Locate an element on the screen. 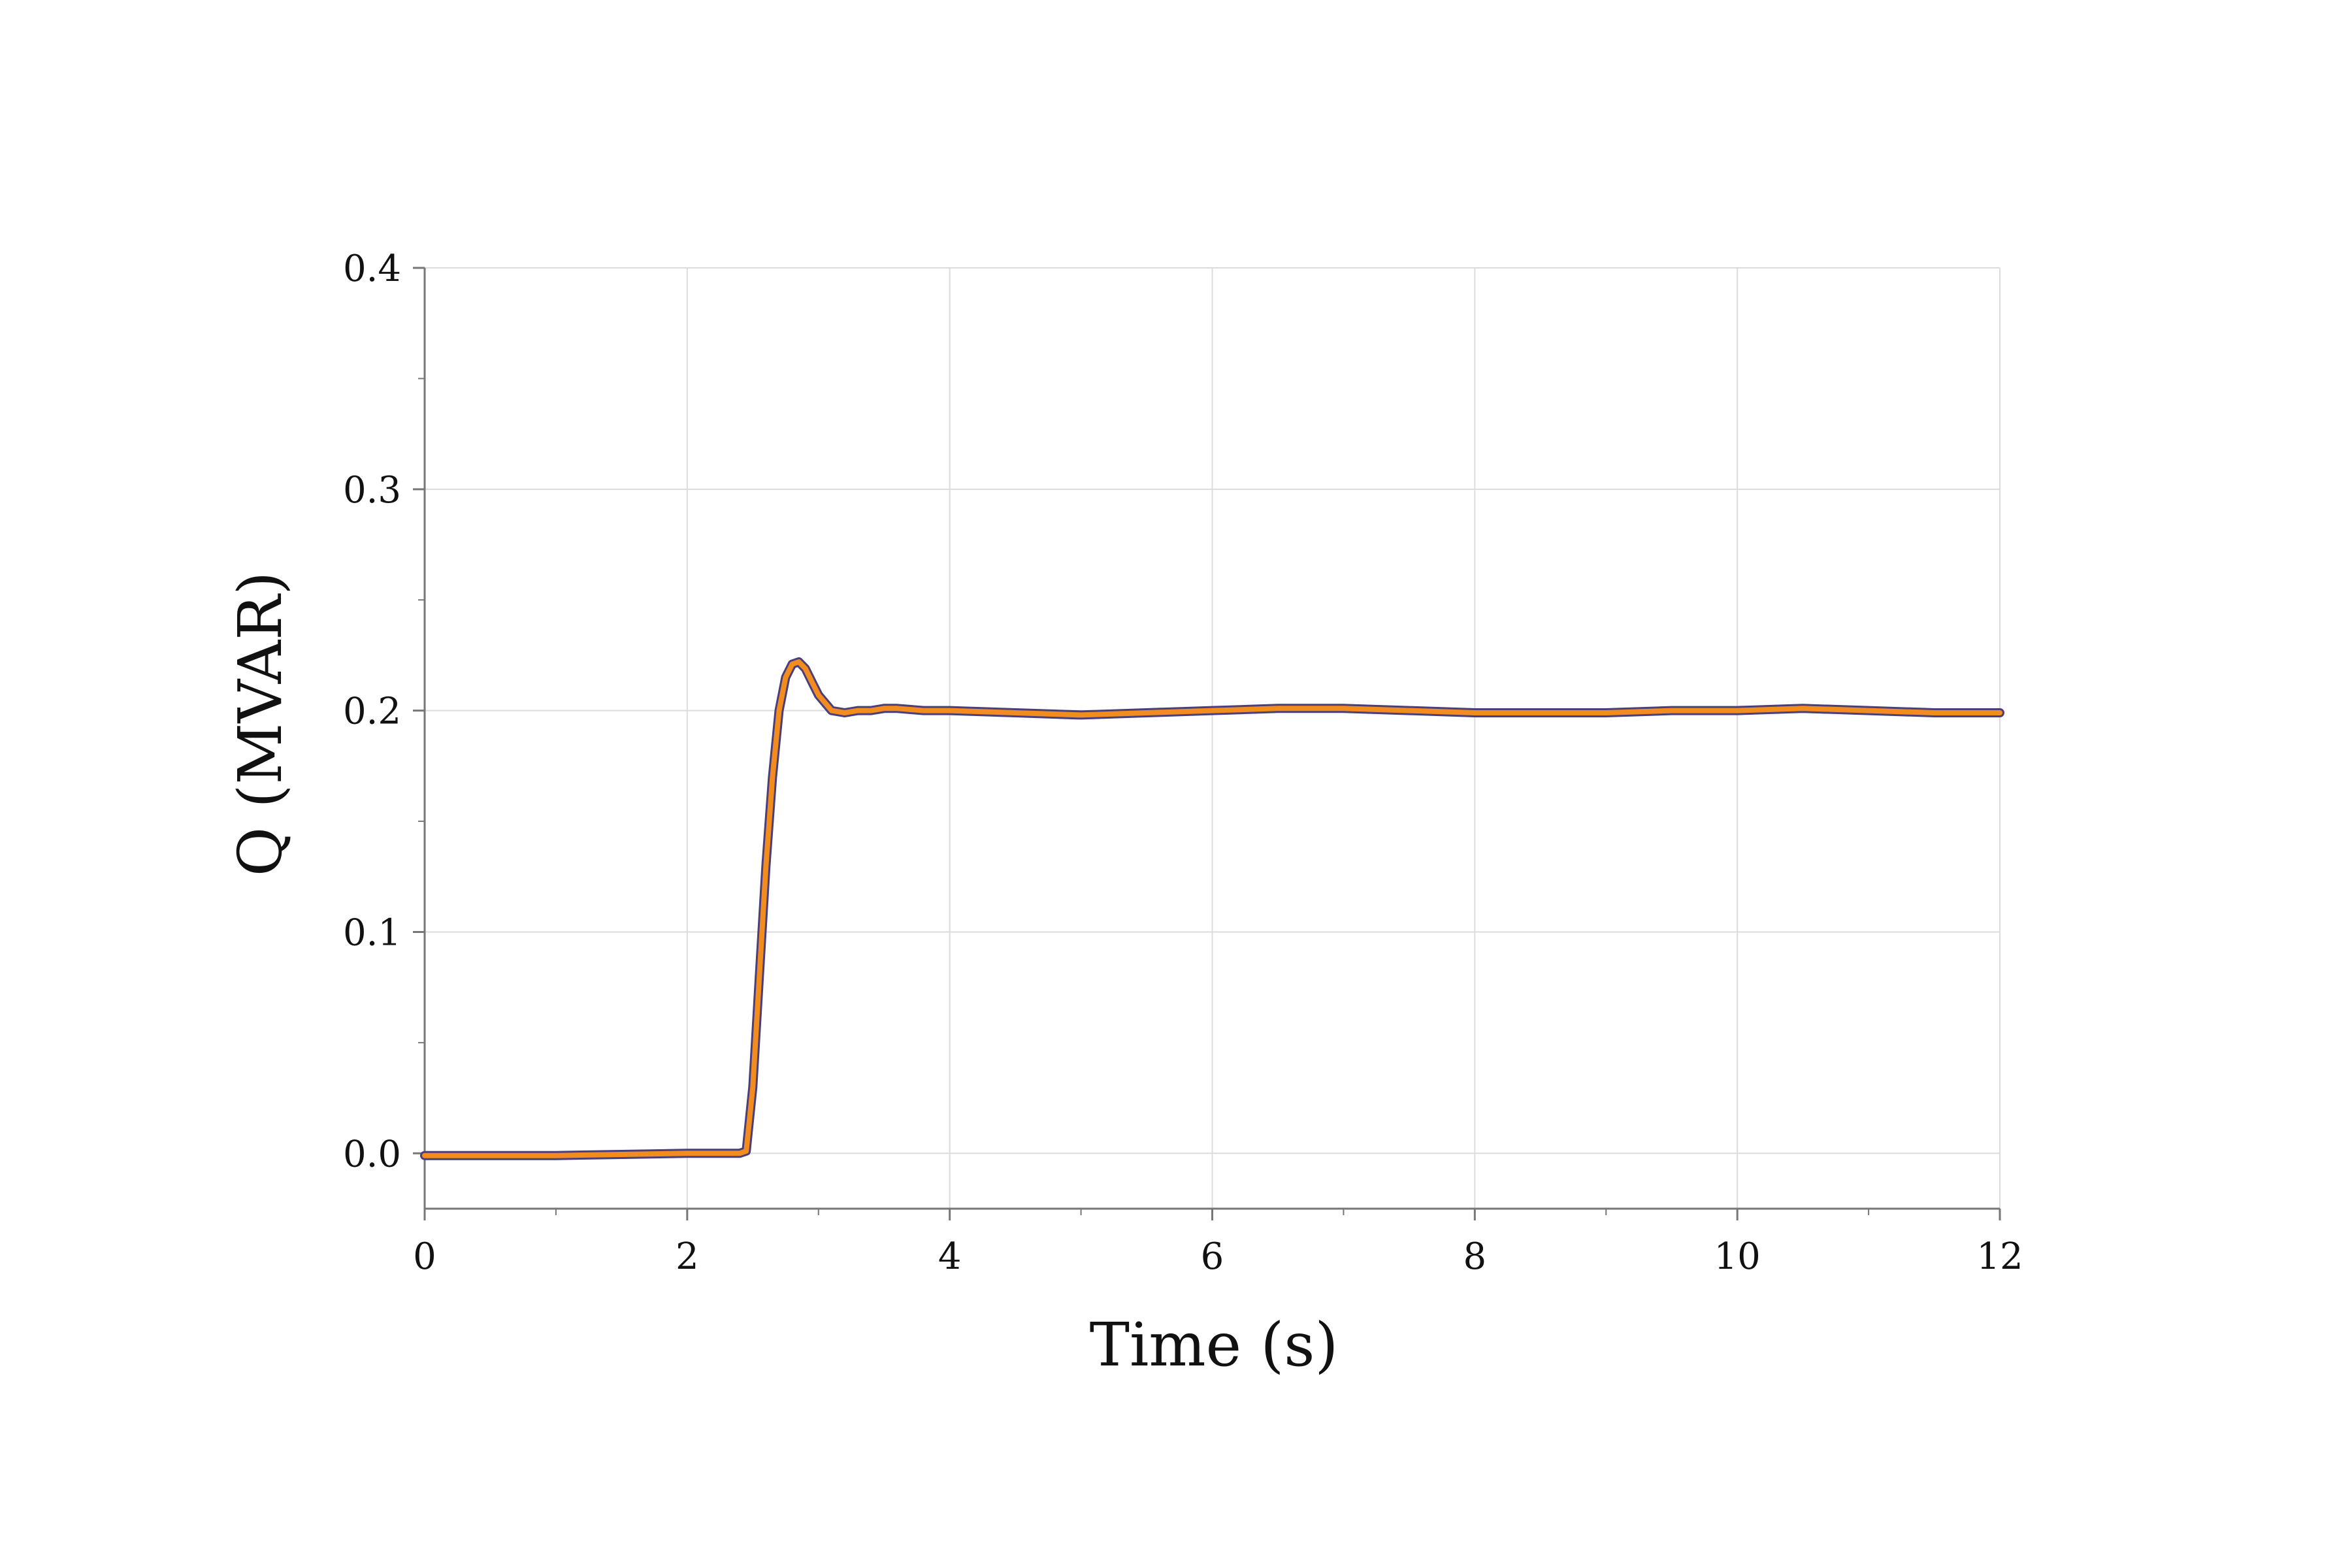 This screenshot has width=2352, height=1568. x-tick-label: 2 is located at coordinates (687, 1256).